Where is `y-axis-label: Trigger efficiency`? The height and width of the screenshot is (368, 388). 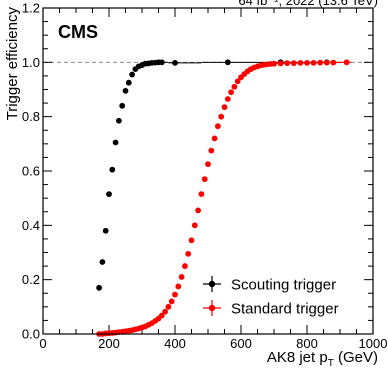
y-axis-label: Trigger efficiency is located at coordinates (12, 64).